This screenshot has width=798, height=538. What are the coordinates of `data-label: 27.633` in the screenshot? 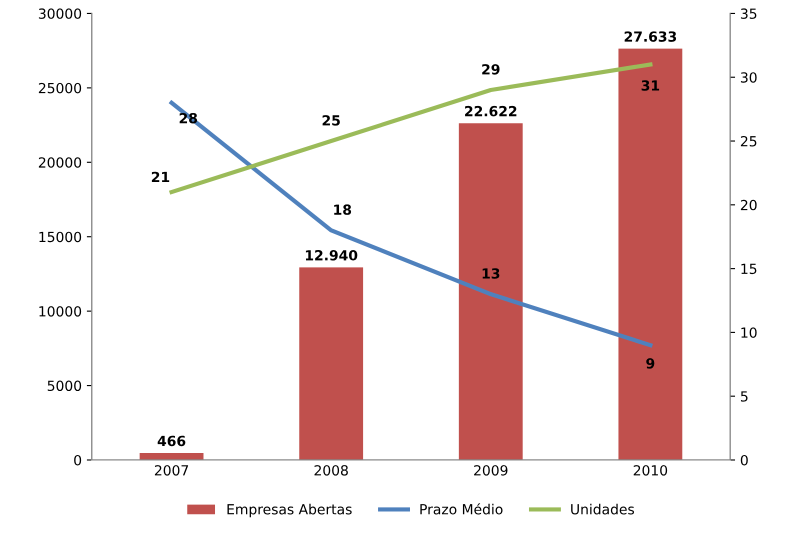 It's located at (650, 36).